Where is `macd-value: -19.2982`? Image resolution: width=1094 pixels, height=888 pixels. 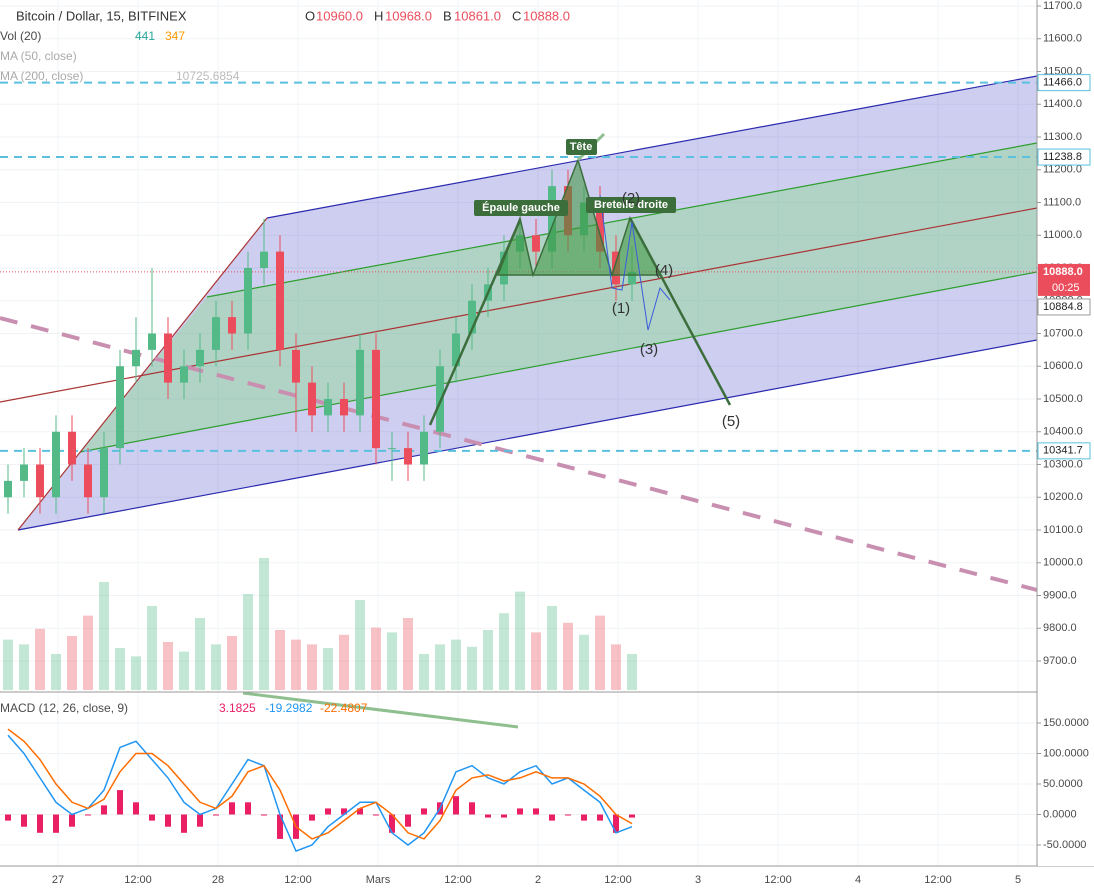
macd-value: -19.2982 is located at coordinates (289, 708).